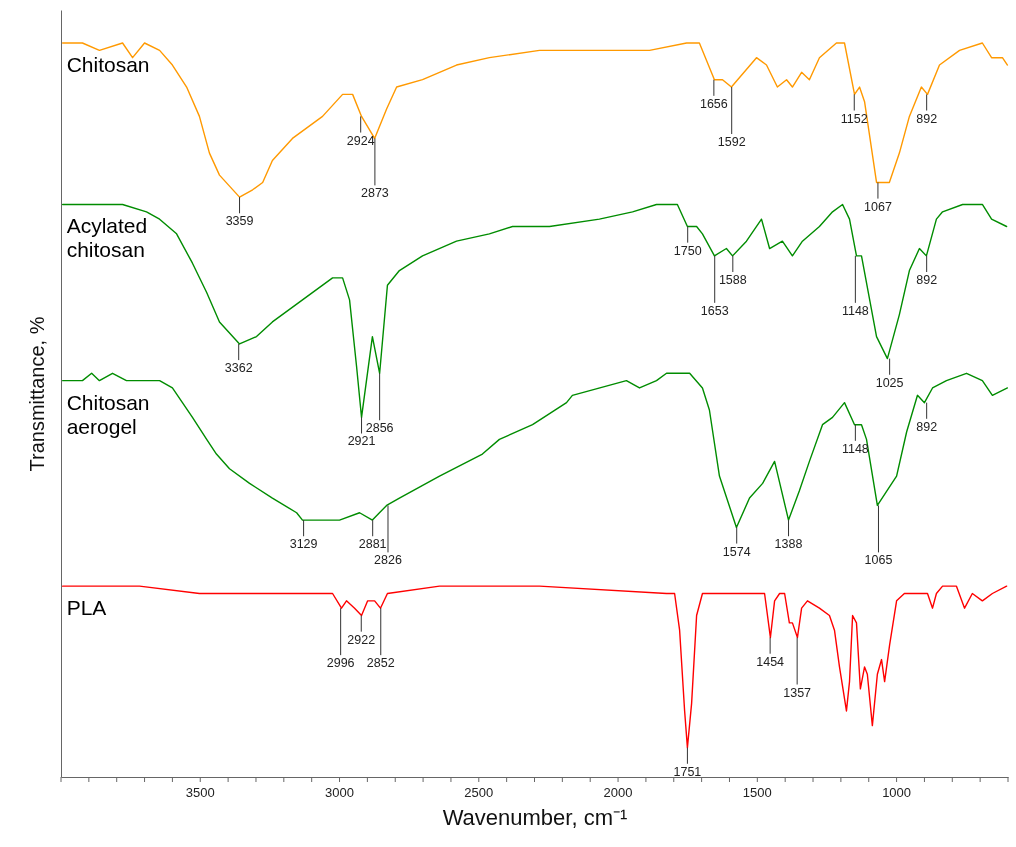 The height and width of the screenshot is (847, 1016). What do you see at coordinates (372, 544) in the screenshot?
I see `annotation: 2881` at bounding box center [372, 544].